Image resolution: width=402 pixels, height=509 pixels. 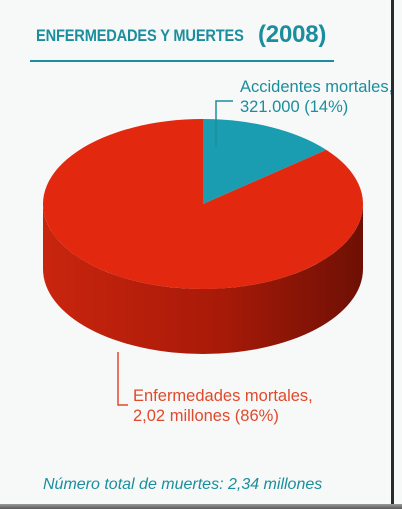 What do you see at coordinates (292, 34) in the screenshot?
I see `chart-title-year: (2008)` at bounding box center [292, 34].